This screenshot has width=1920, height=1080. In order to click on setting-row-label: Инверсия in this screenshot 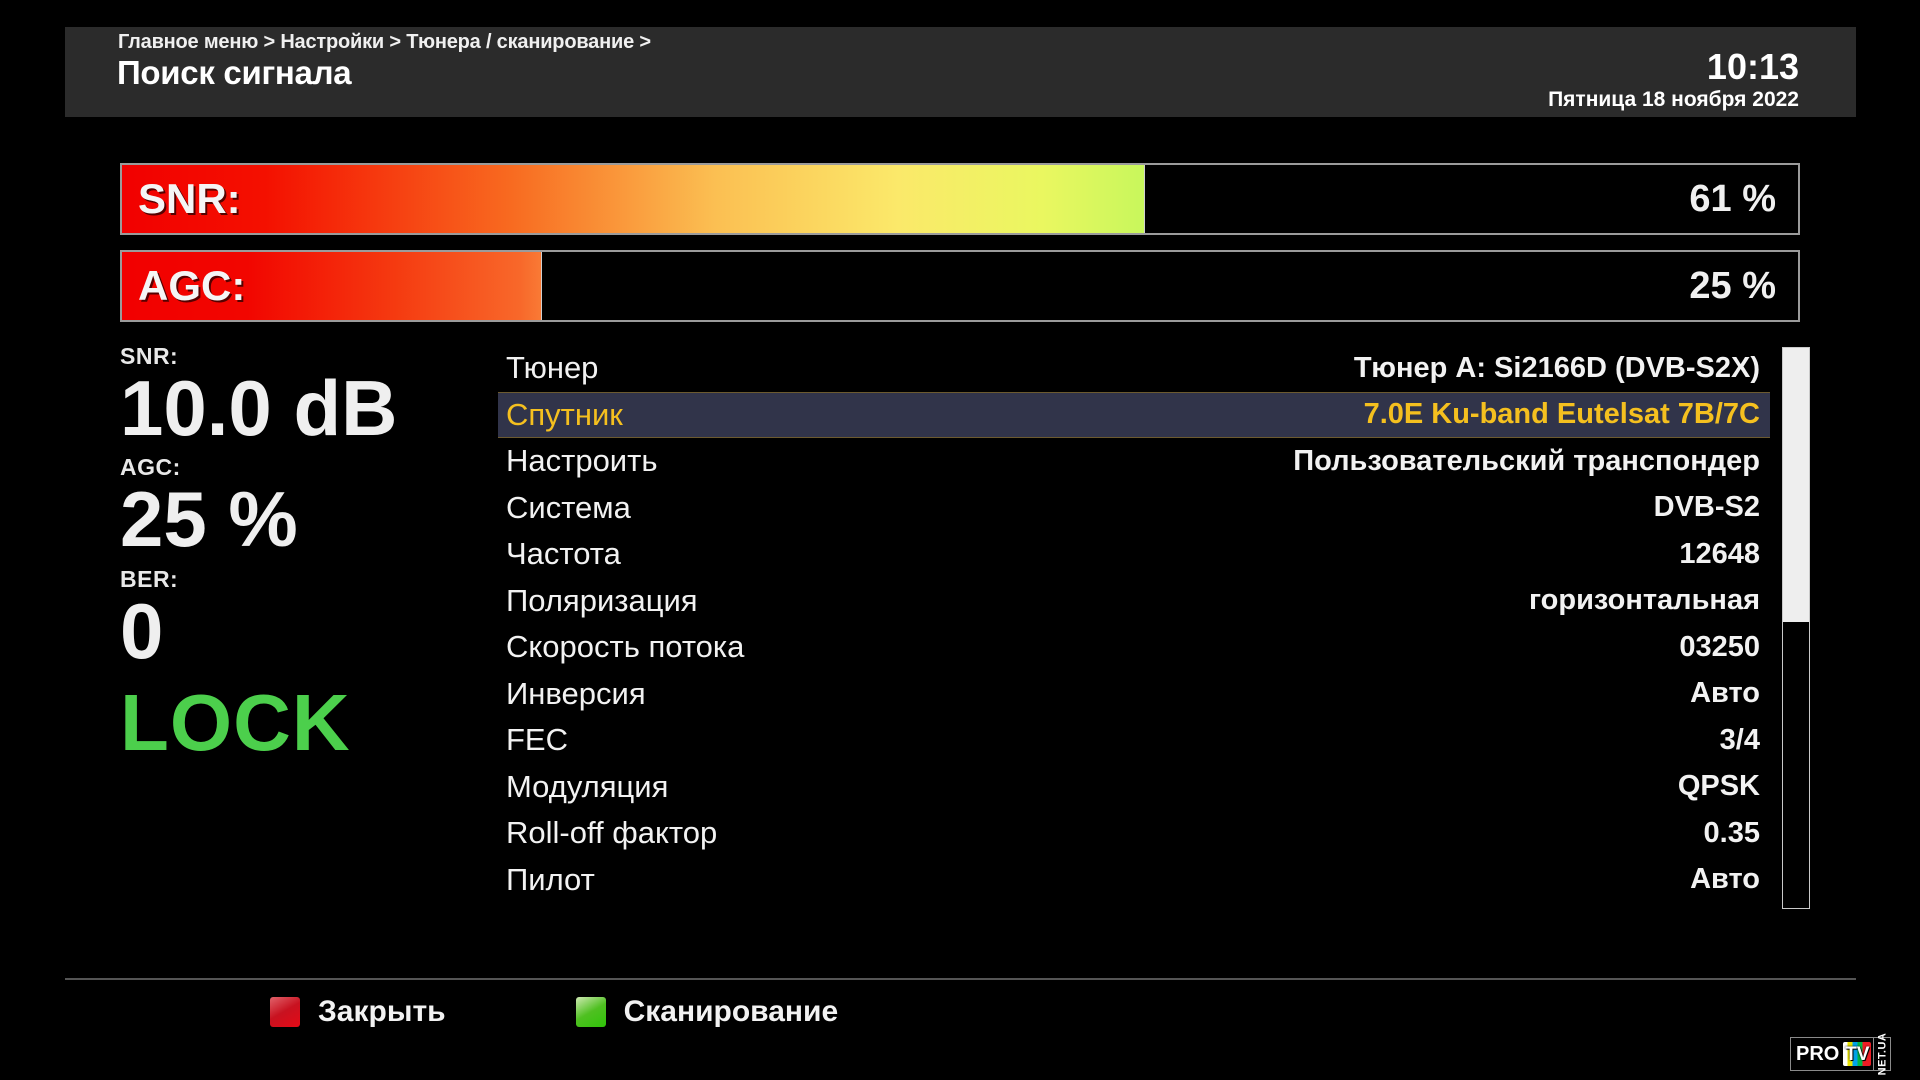, I will do `click(576, 693)`.